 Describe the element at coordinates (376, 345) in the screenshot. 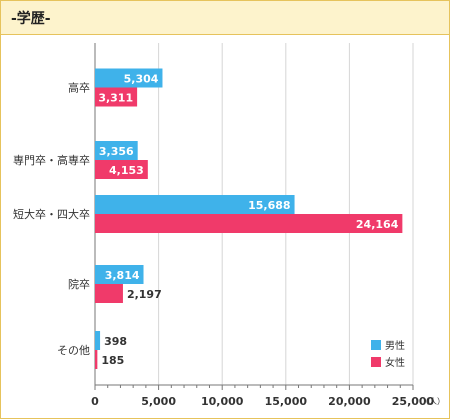

I see `legend-swatch-male` at that location.